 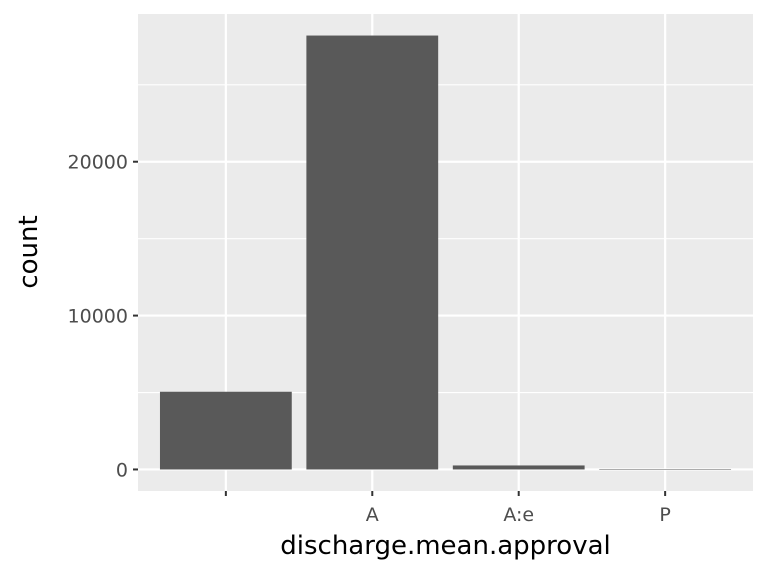 I want to click on x-tick-label: A, so click(x=372, y=515).